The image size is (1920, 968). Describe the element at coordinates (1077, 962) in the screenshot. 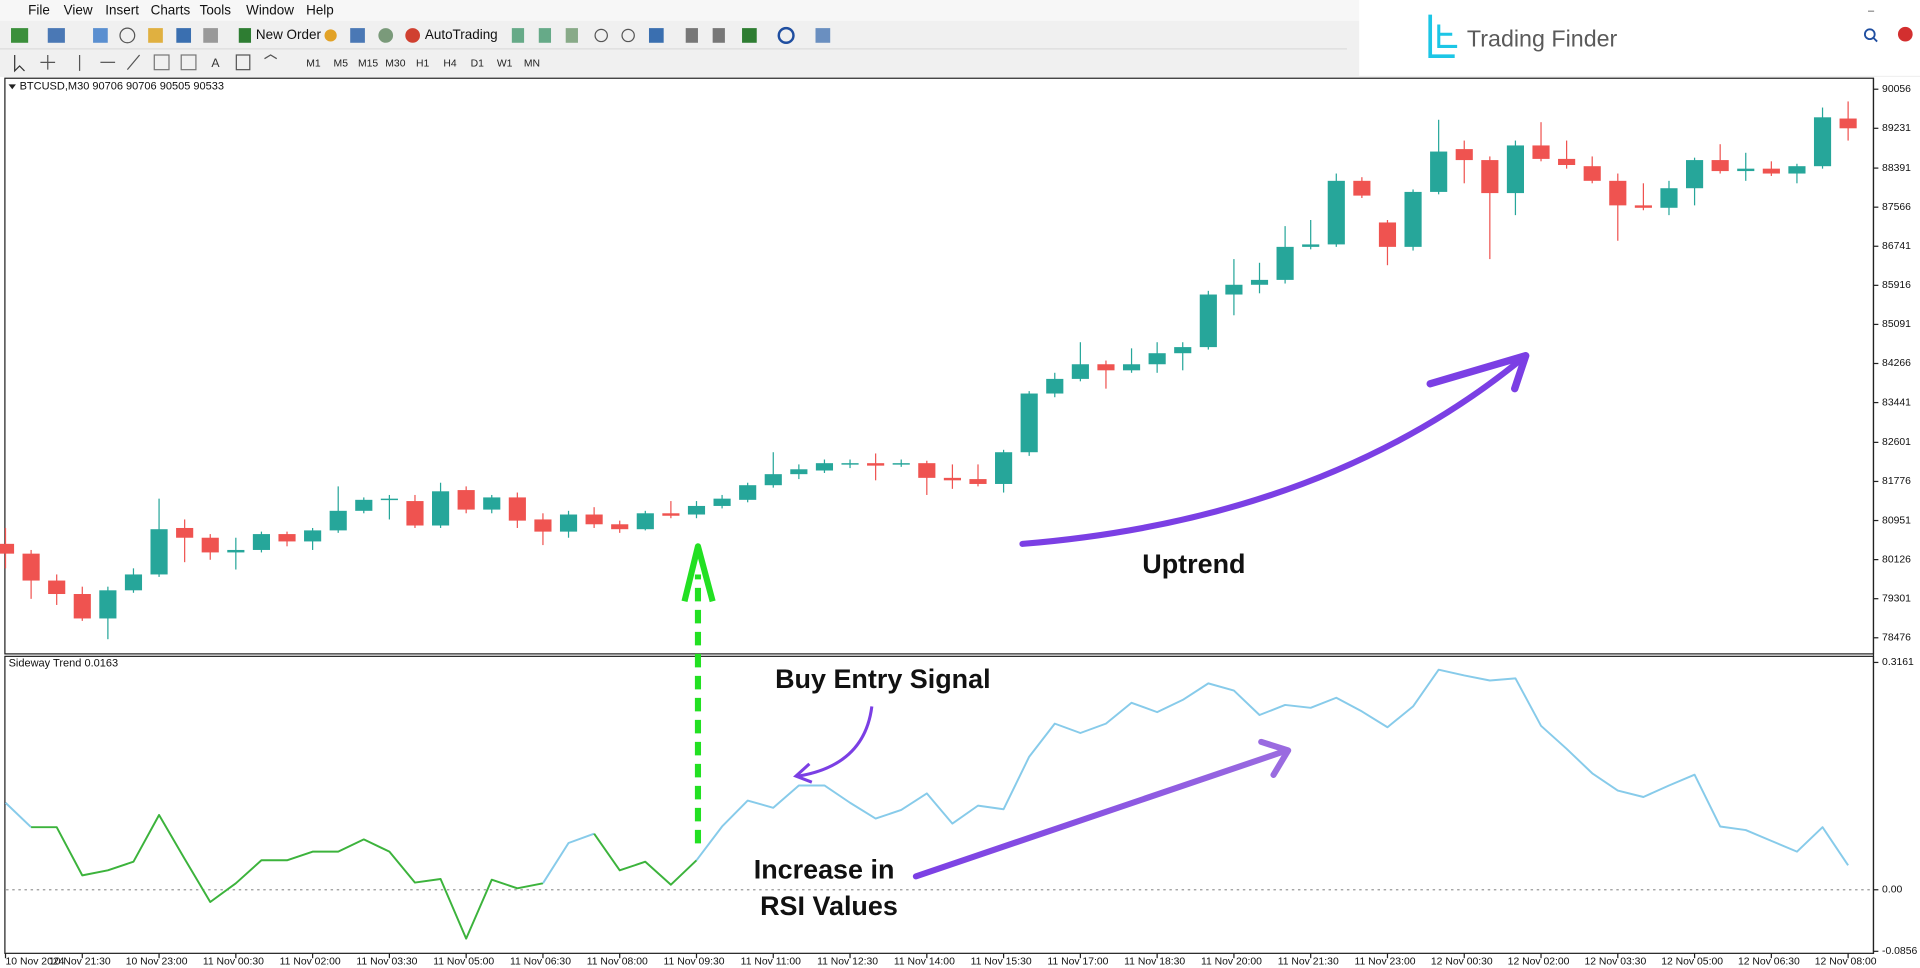

I see `x-tick-label: 11 Nov 17:00` at that location.